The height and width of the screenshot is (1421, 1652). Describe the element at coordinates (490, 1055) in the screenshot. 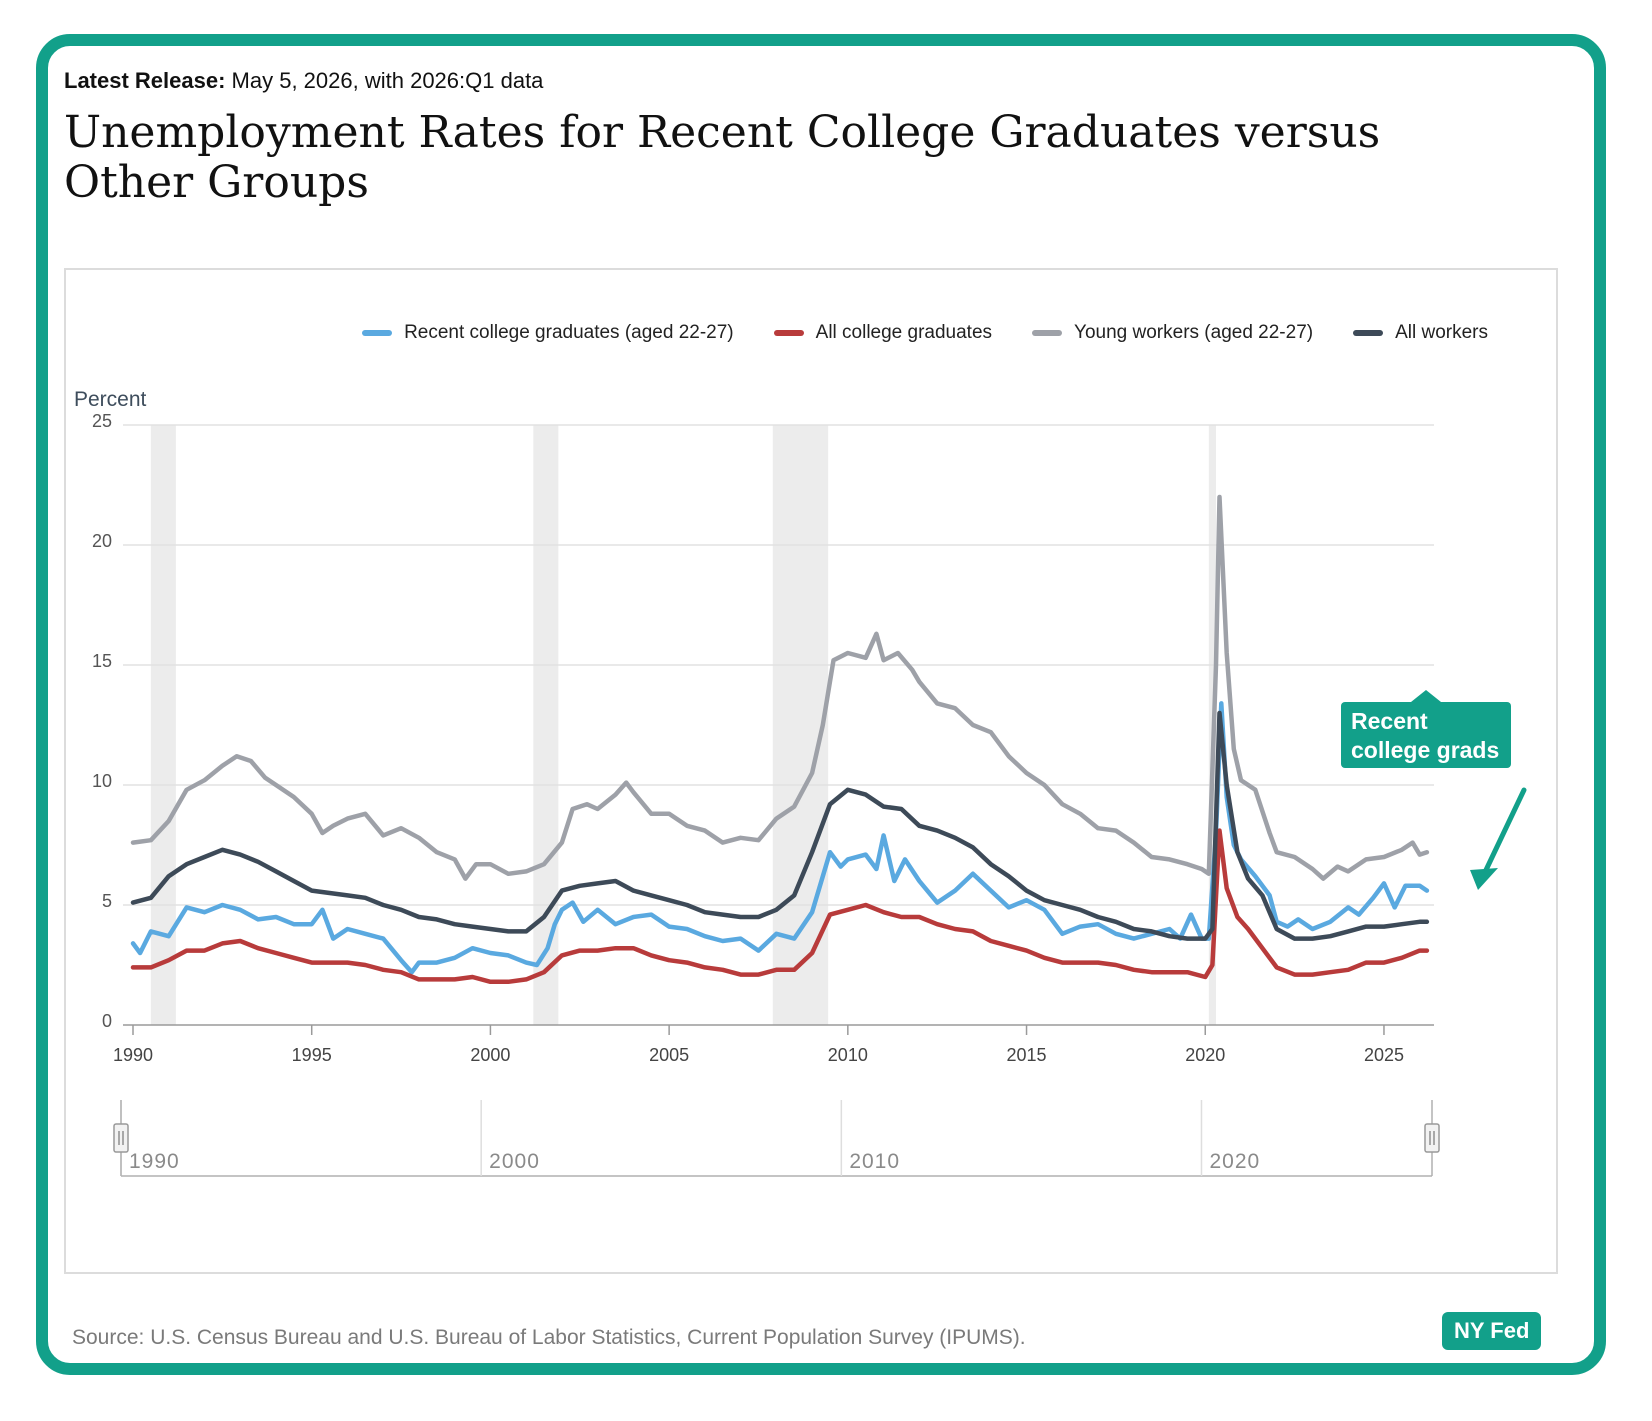

I see `x-tick-label: 2000` at that location.